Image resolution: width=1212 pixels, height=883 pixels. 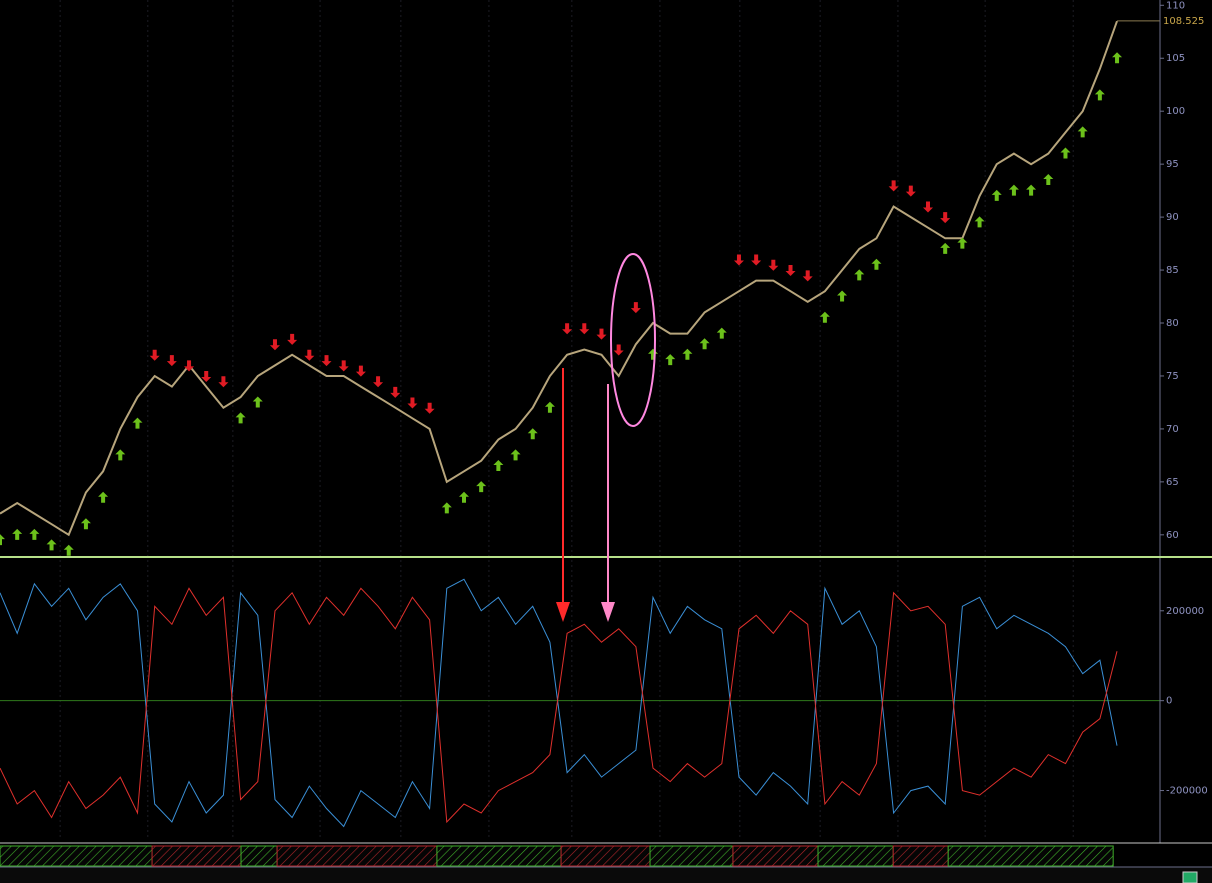 What do you see at coordinates (1169, 701) in the screenshot?
I see `y-tick-label: 0` at bounding box center [1169, 701].